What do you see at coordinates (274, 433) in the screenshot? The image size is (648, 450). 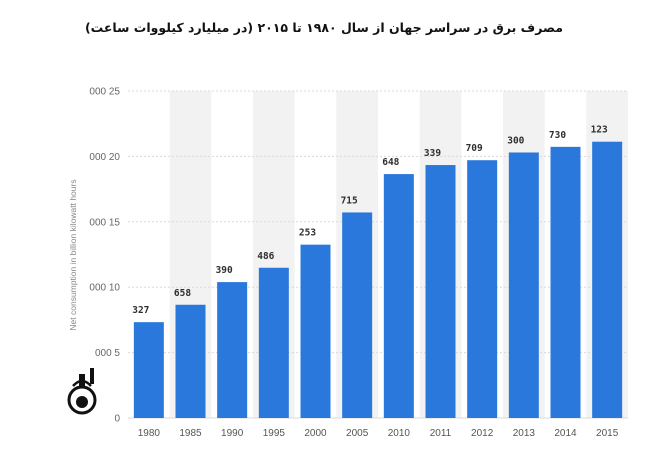 I see `x-tick-label: 1995` at bounding box center [274, 433].